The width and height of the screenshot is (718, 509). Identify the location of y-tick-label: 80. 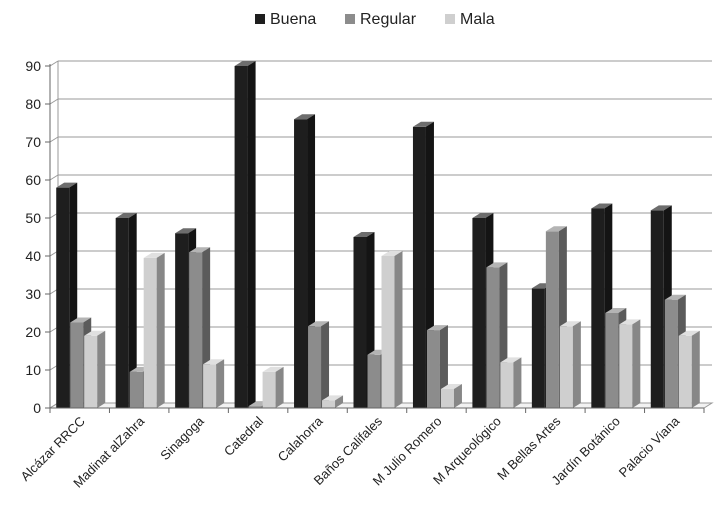
(33, 104).